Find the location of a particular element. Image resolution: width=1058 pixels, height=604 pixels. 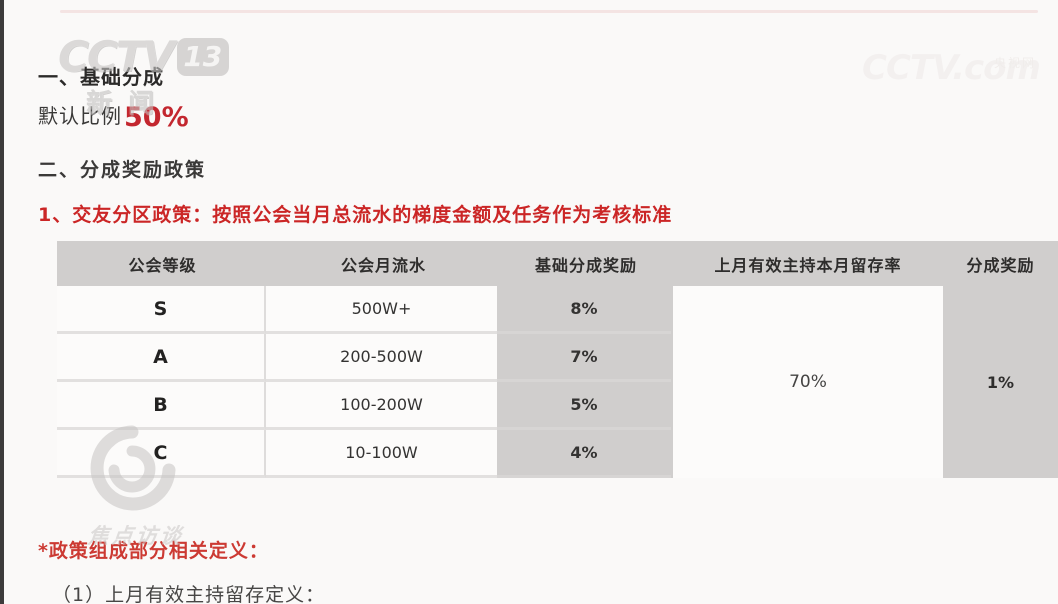

default-ratio-label: 默认比例 is located at coordinates (80, 116).